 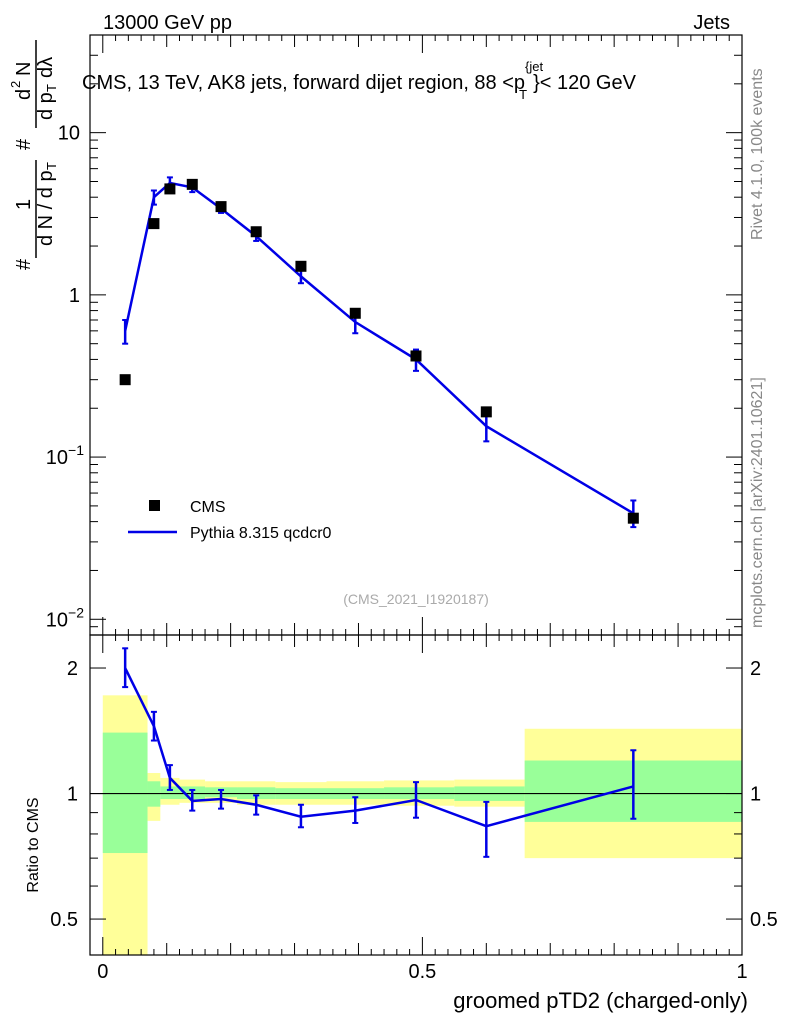 I want to click on legend-label-cms: CMS, so click(x=208, y=507).